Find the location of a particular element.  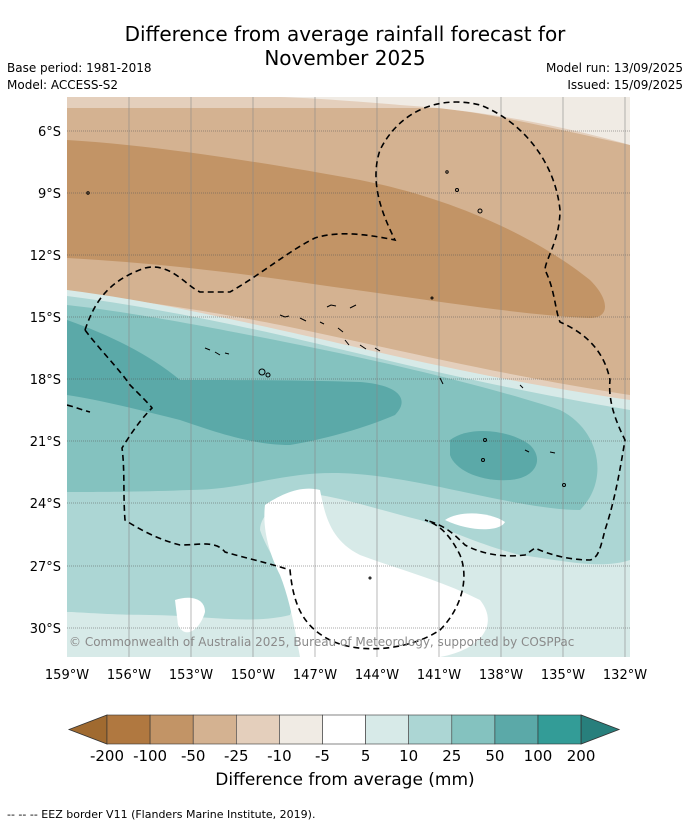

white-patch-east is located at coordinates (475, 521).